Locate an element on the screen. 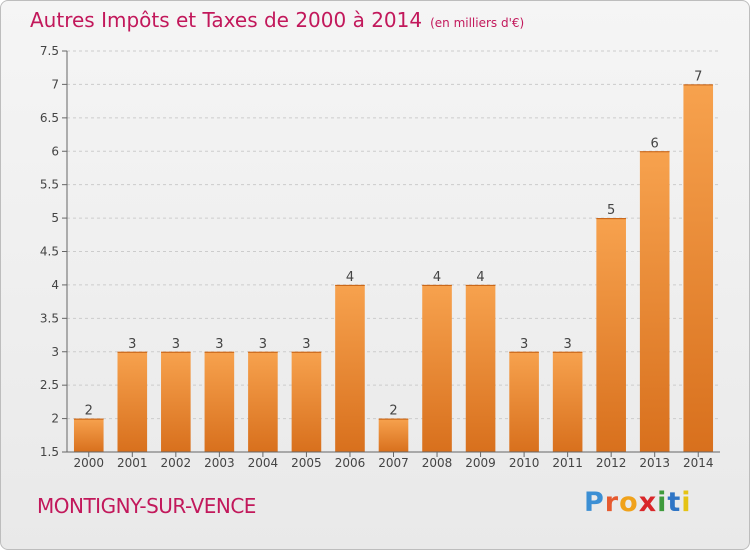  bar-2000 is located at coordinates (88, 435).